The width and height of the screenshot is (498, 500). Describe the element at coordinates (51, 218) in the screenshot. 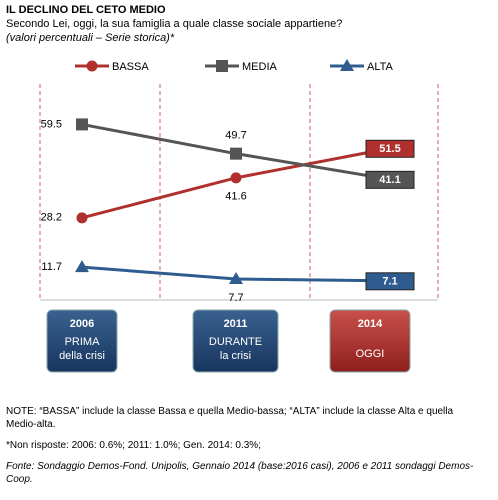

I see `value-label: 28.2` at that location.